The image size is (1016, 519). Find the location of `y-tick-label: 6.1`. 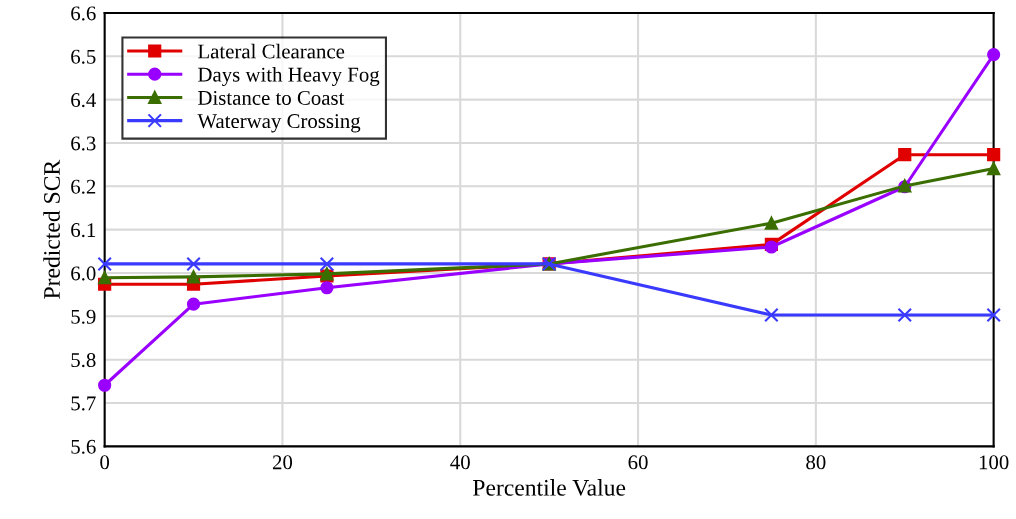

y-tick-label: 6.1 is located at coordinates (83, 230).